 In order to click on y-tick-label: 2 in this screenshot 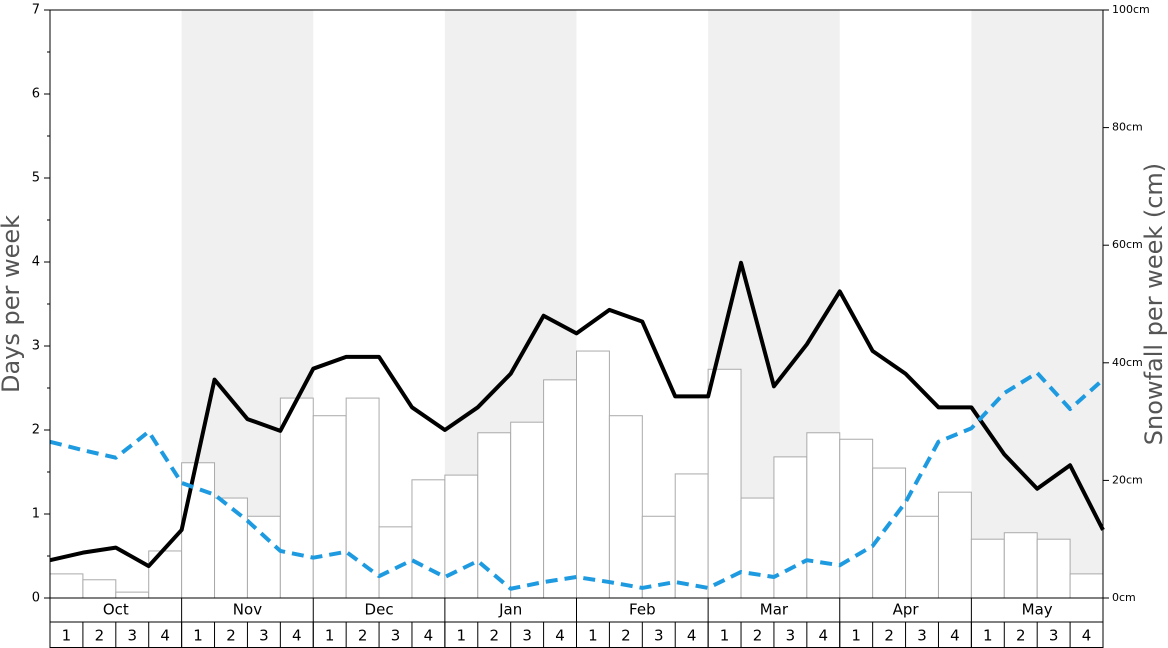, I will do `click(36, 430)`.